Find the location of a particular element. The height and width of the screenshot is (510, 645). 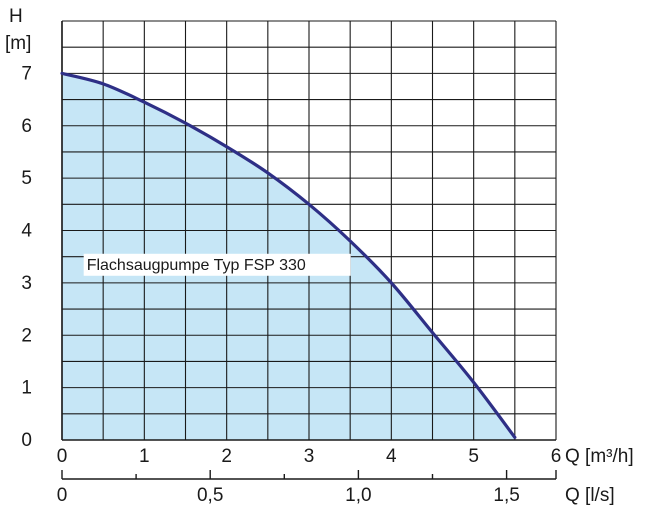

y-tick-label: 0 is located at coordinates (26, 440).